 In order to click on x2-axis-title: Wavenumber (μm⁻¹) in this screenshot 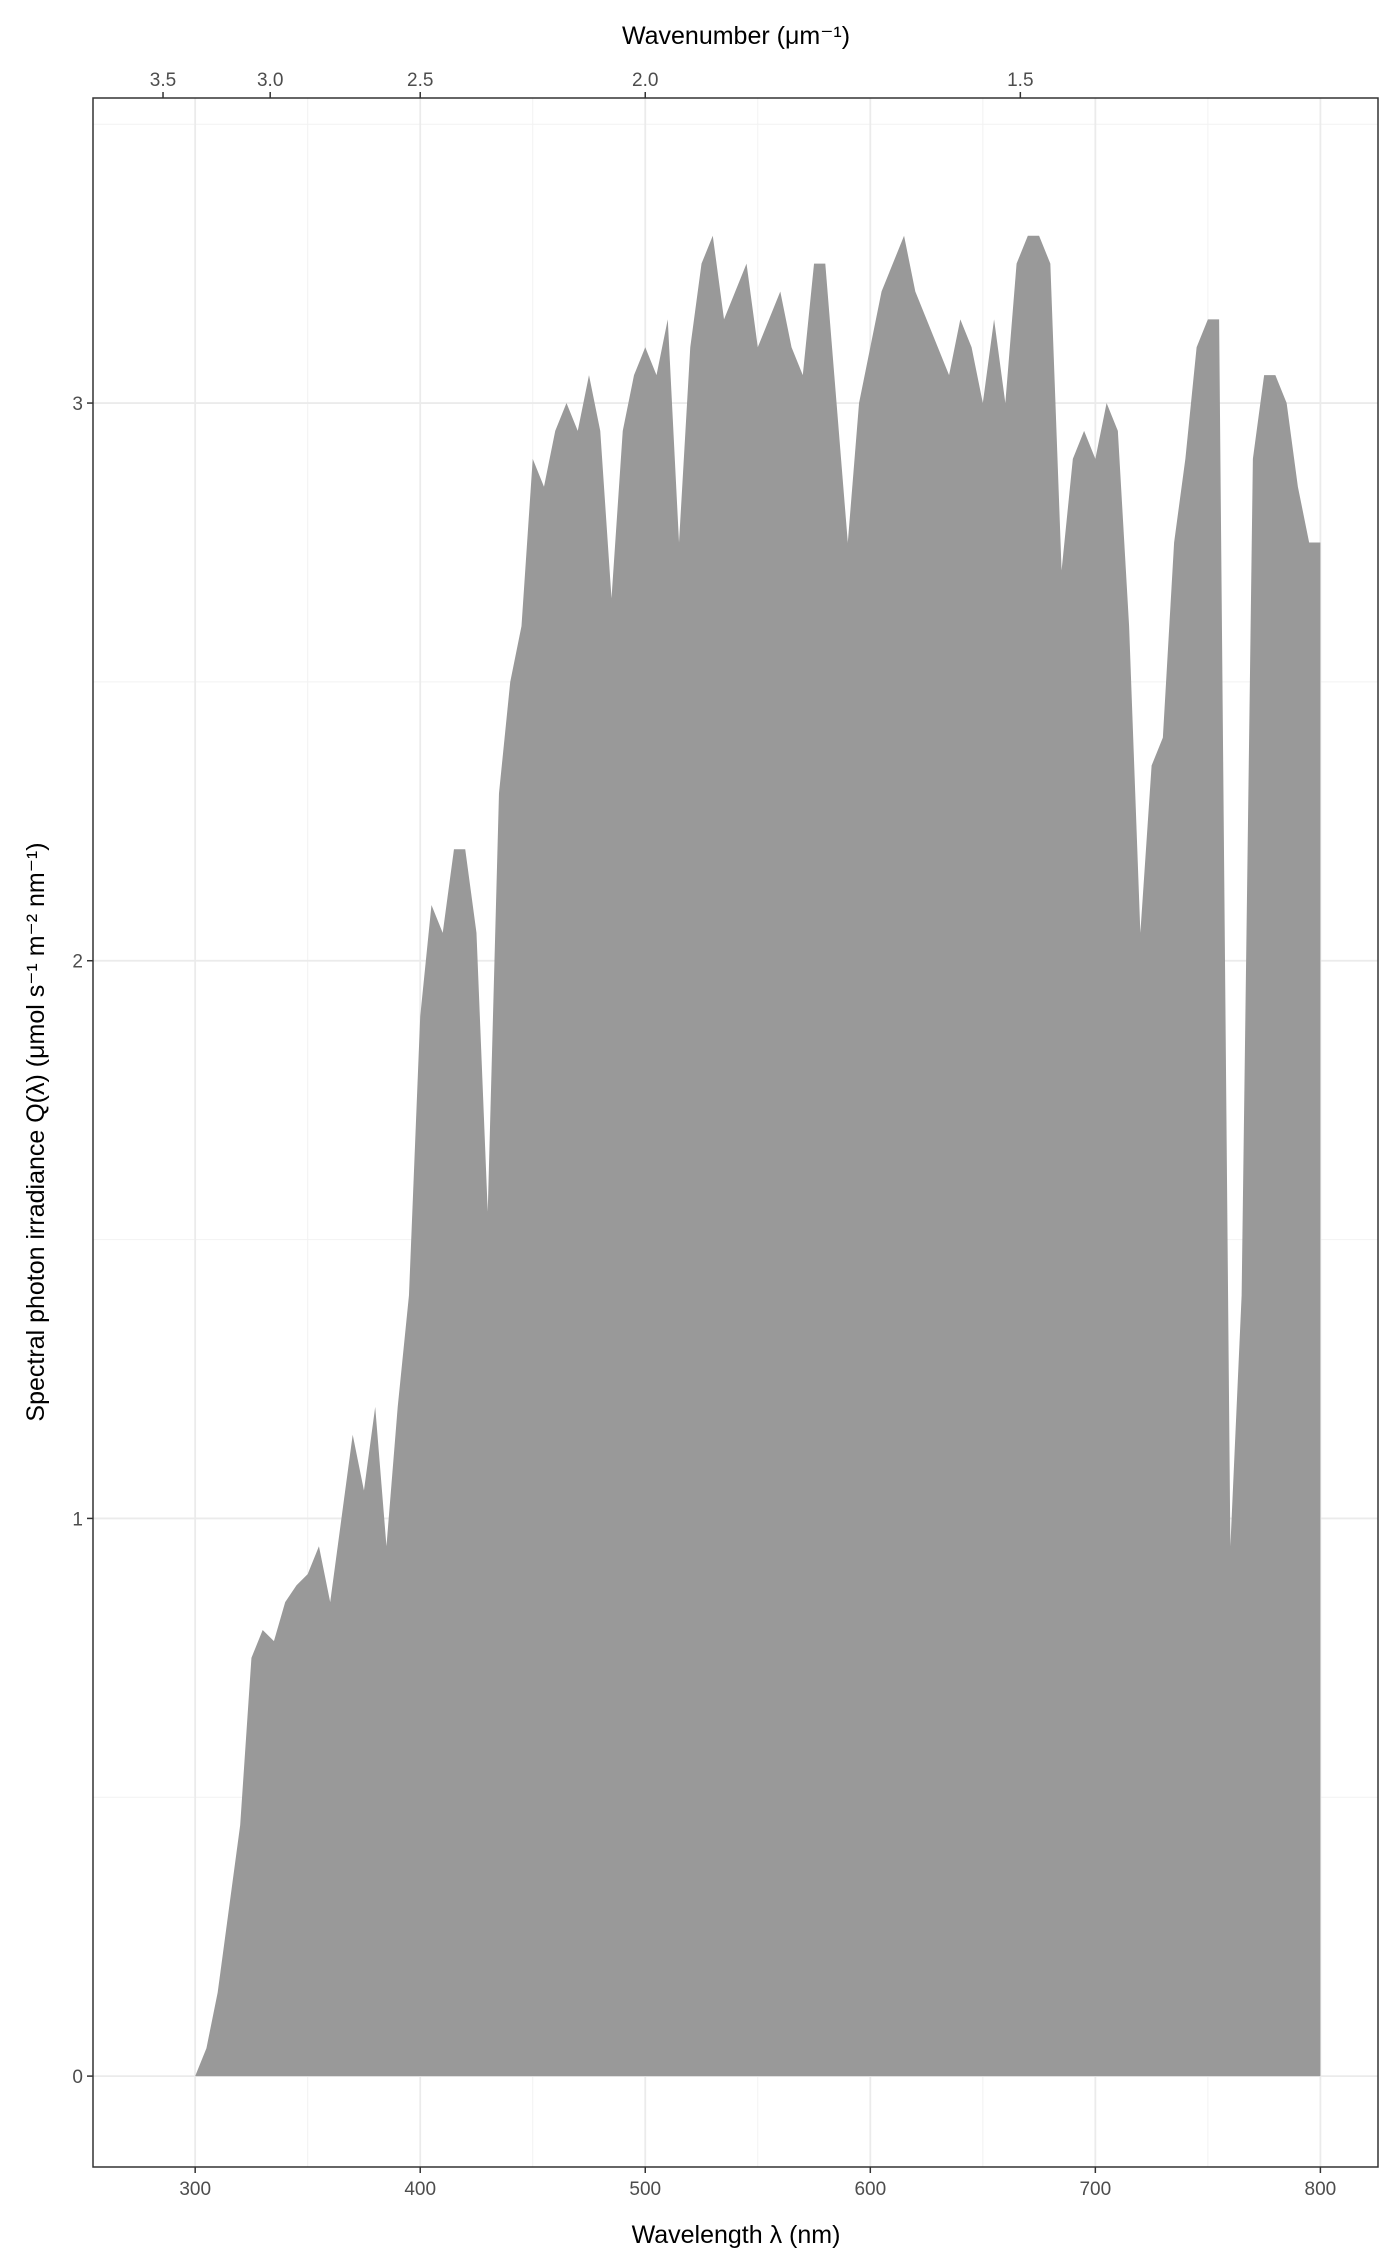, I will do `click(736, 36)`.